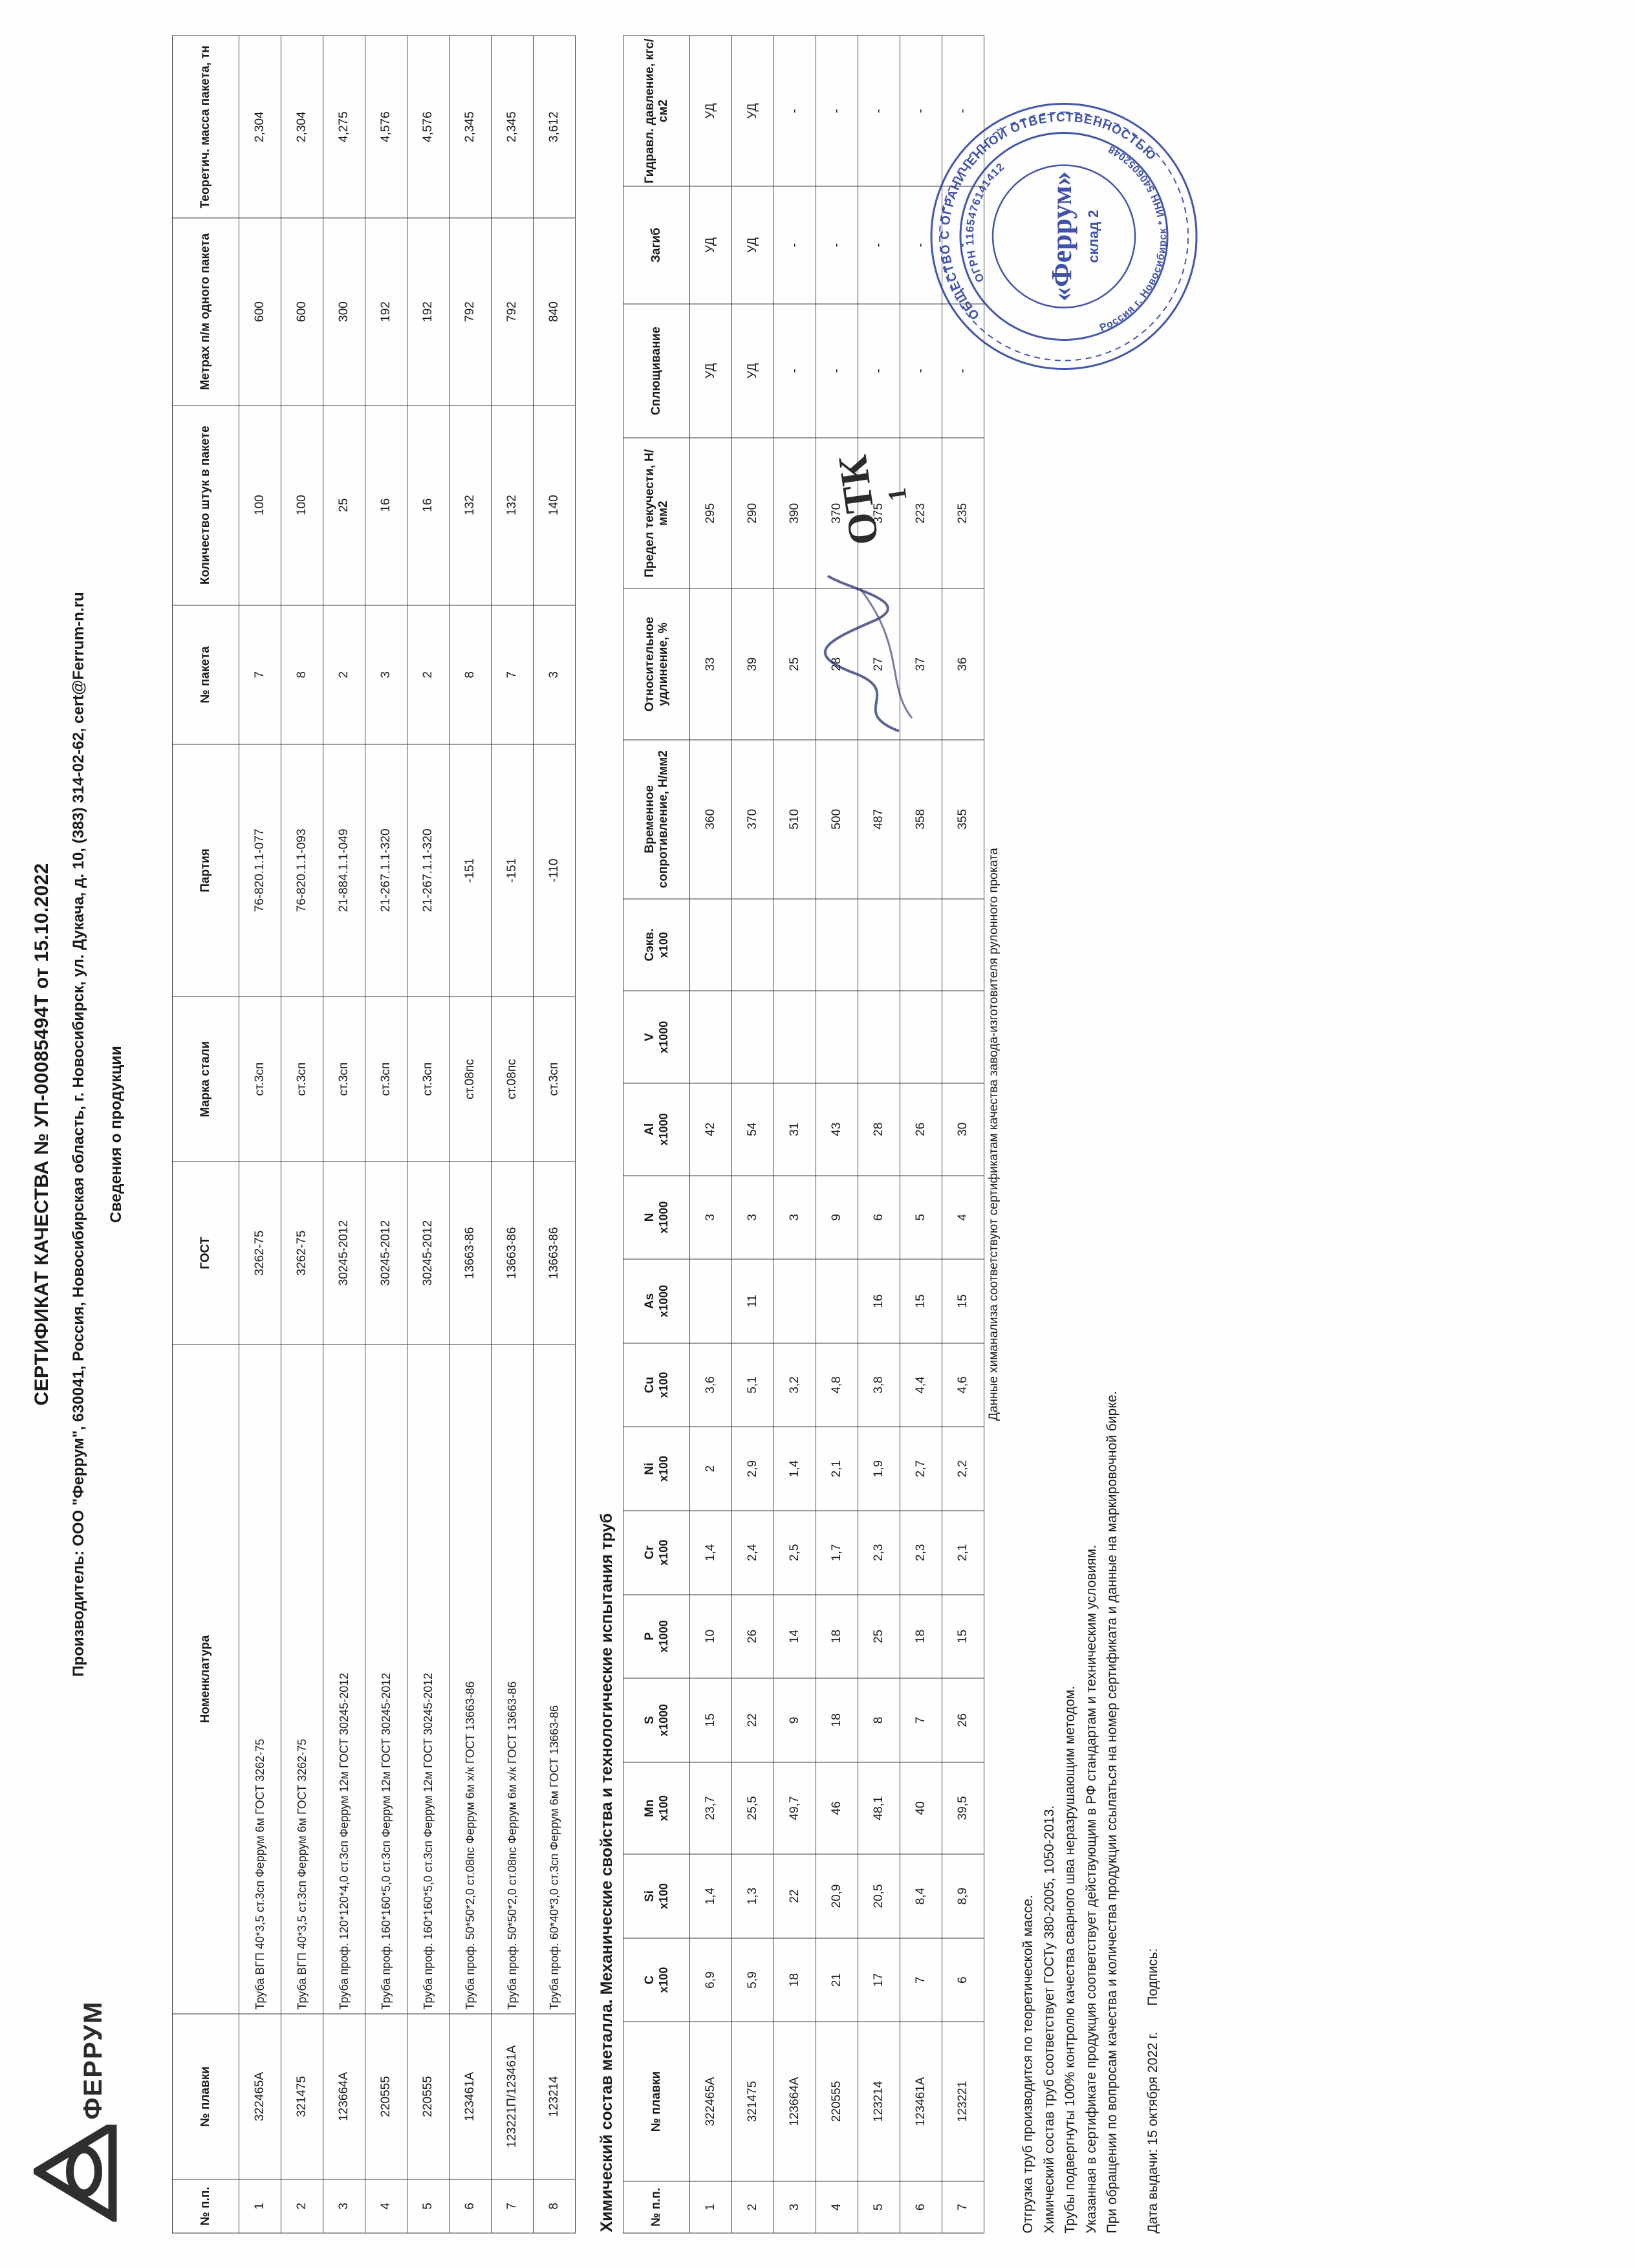 The height and width of the screenshot is (2268, 1635). Describe the element at coordinates (656, 944) in the screenshot. I see `chem-col-сэкв-: Сэкв. x100` at that location.